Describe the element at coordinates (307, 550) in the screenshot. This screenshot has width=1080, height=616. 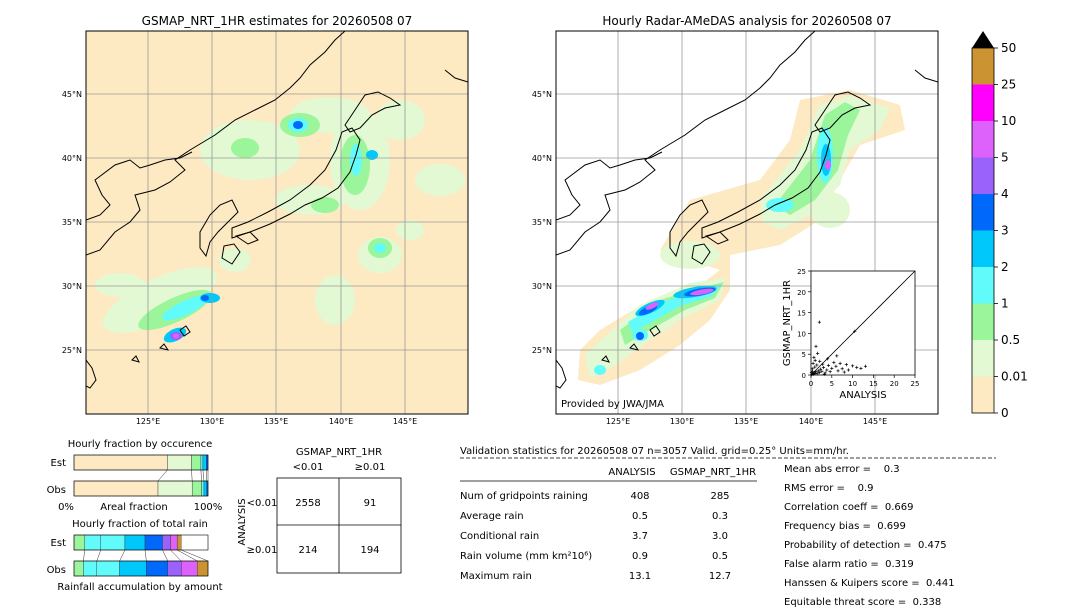
I see `contingency-cell-miss: 214` at that location.